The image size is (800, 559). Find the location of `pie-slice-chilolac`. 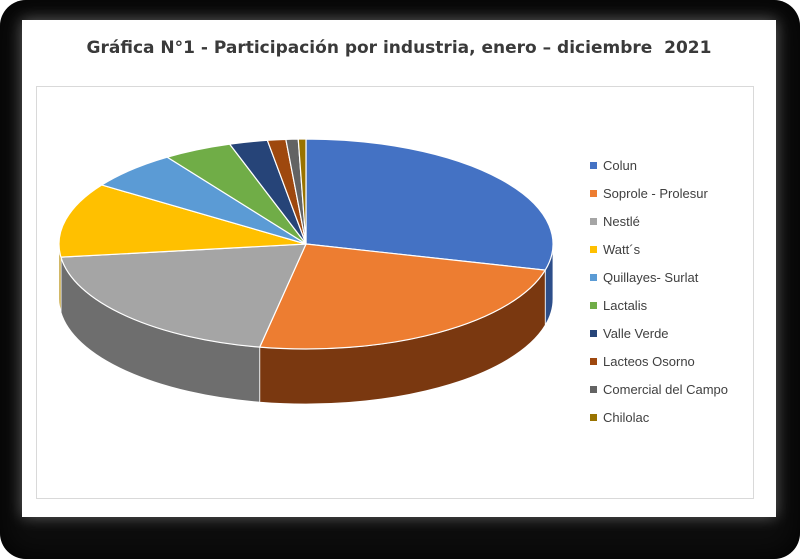

pie-slice-chilolac is located at coordinates (302, 191).